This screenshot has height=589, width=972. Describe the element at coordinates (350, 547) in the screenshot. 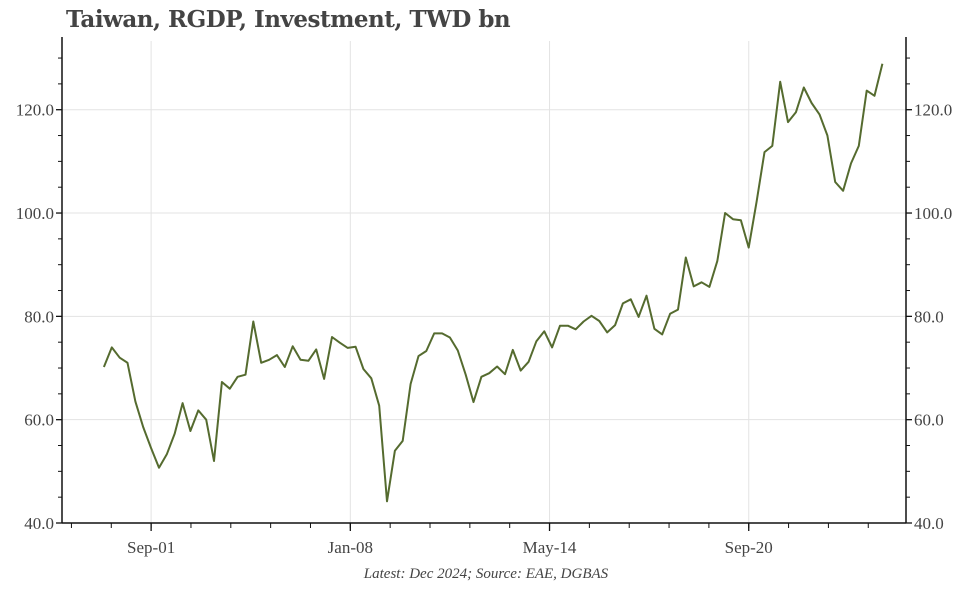

I see `x-tick-label: Jan-08` at that location.